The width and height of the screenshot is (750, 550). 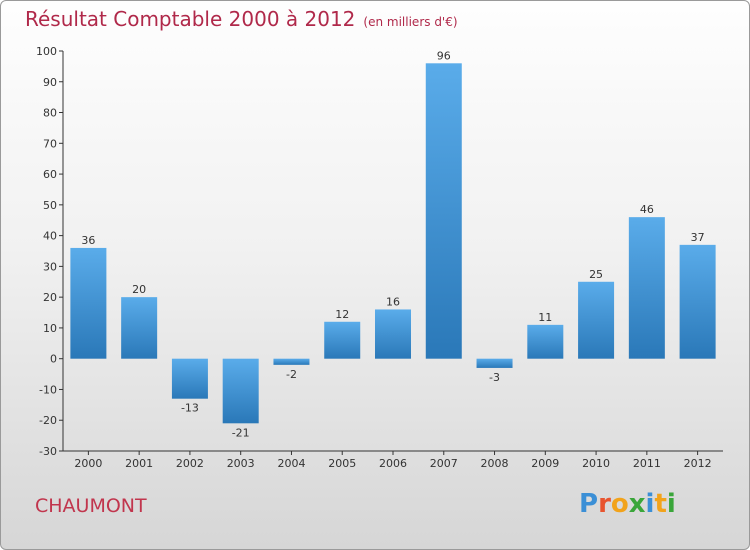 I want to click on x-tick-label: 2001, so click(x=139, y=463).